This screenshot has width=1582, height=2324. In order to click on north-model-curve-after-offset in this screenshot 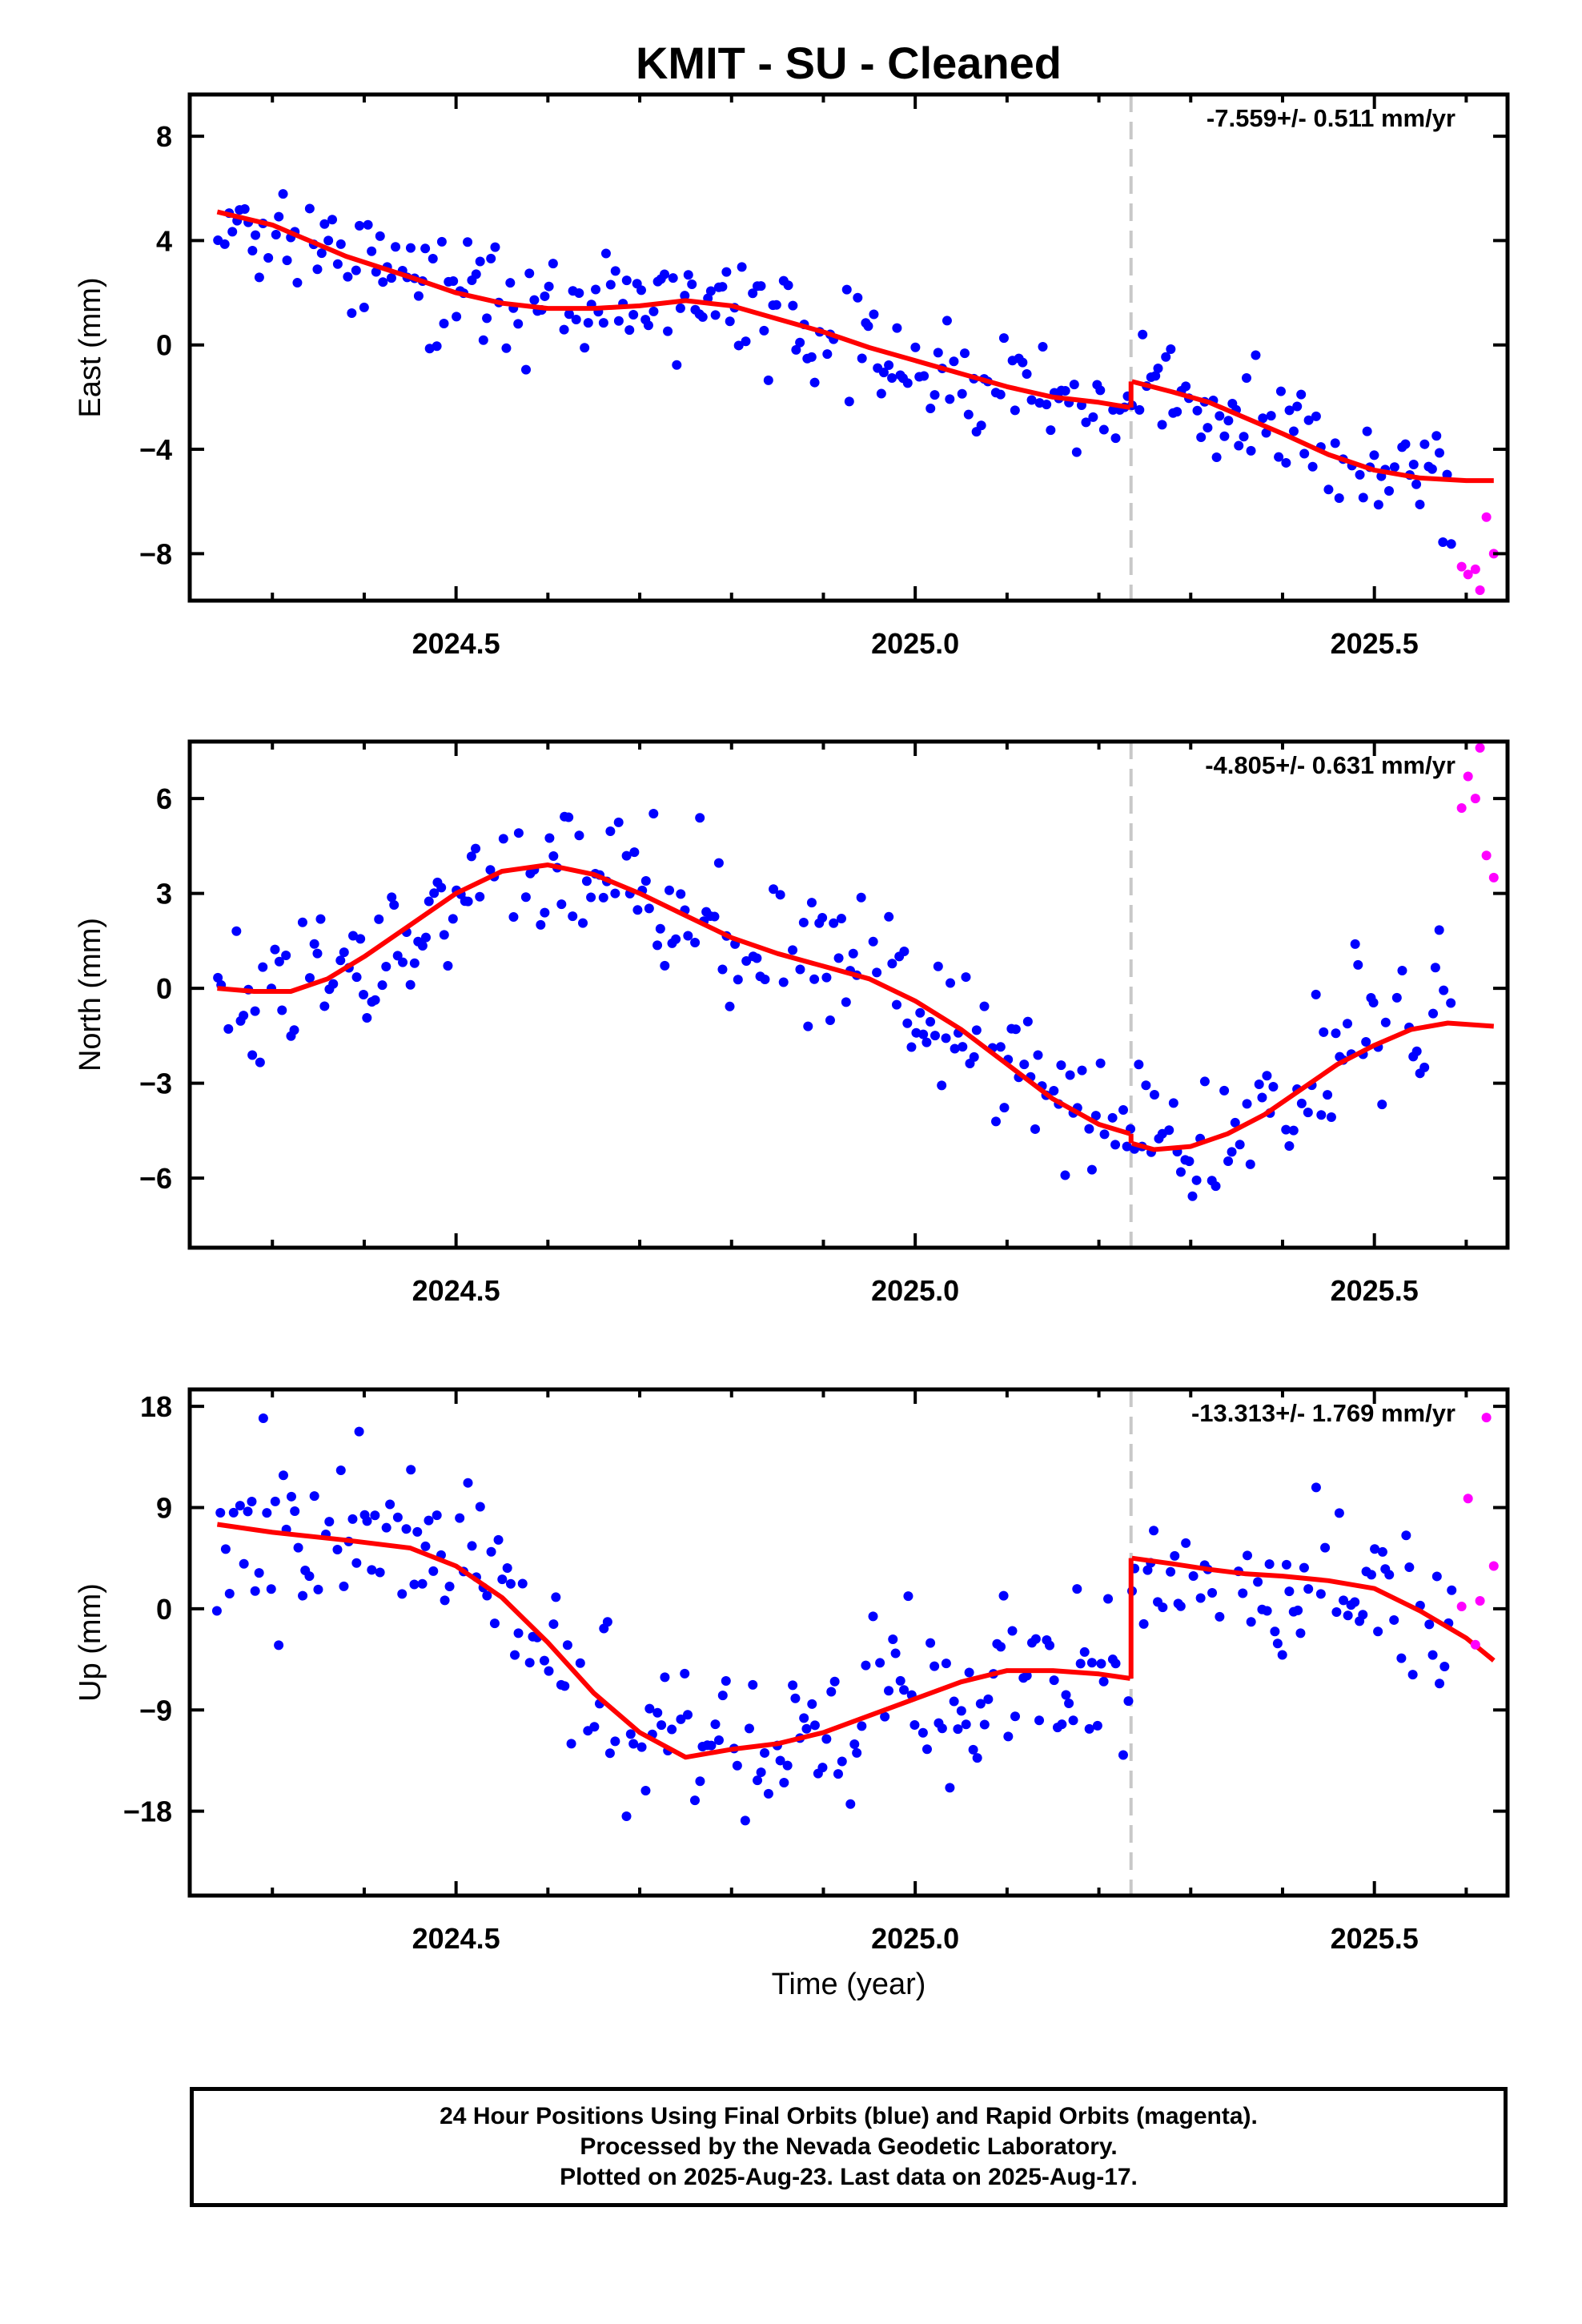, I will do `click(1313, 1086)`.